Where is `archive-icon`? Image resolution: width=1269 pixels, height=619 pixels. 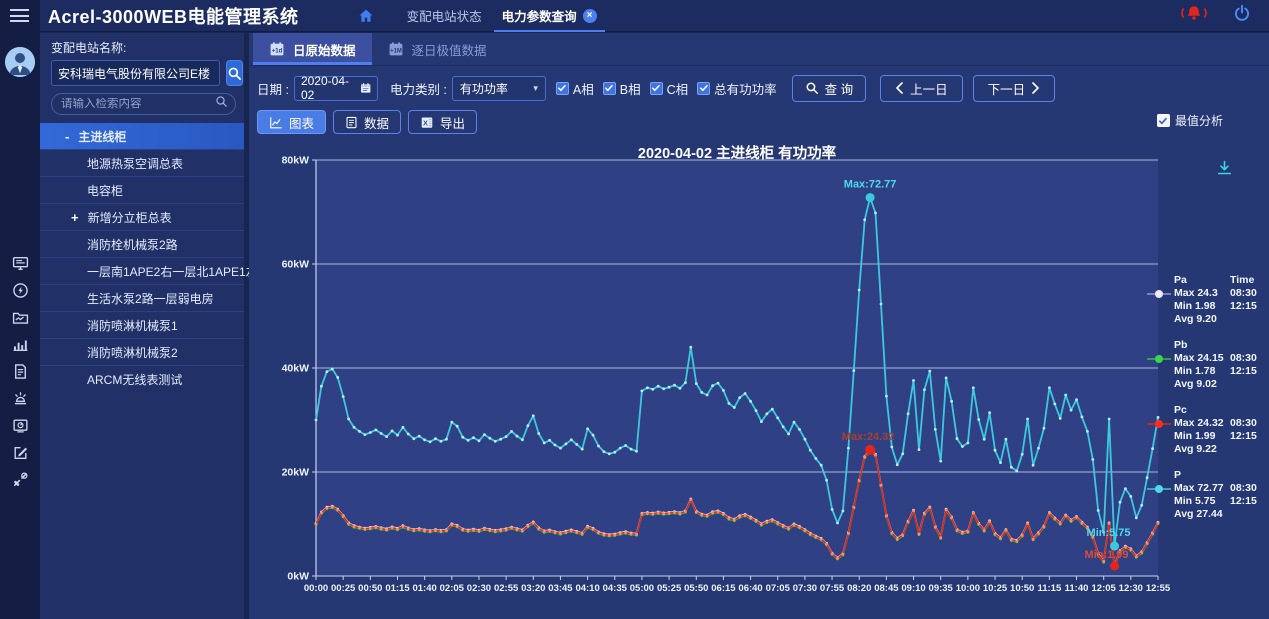 archive-icon is located at coordinates (20, 317).